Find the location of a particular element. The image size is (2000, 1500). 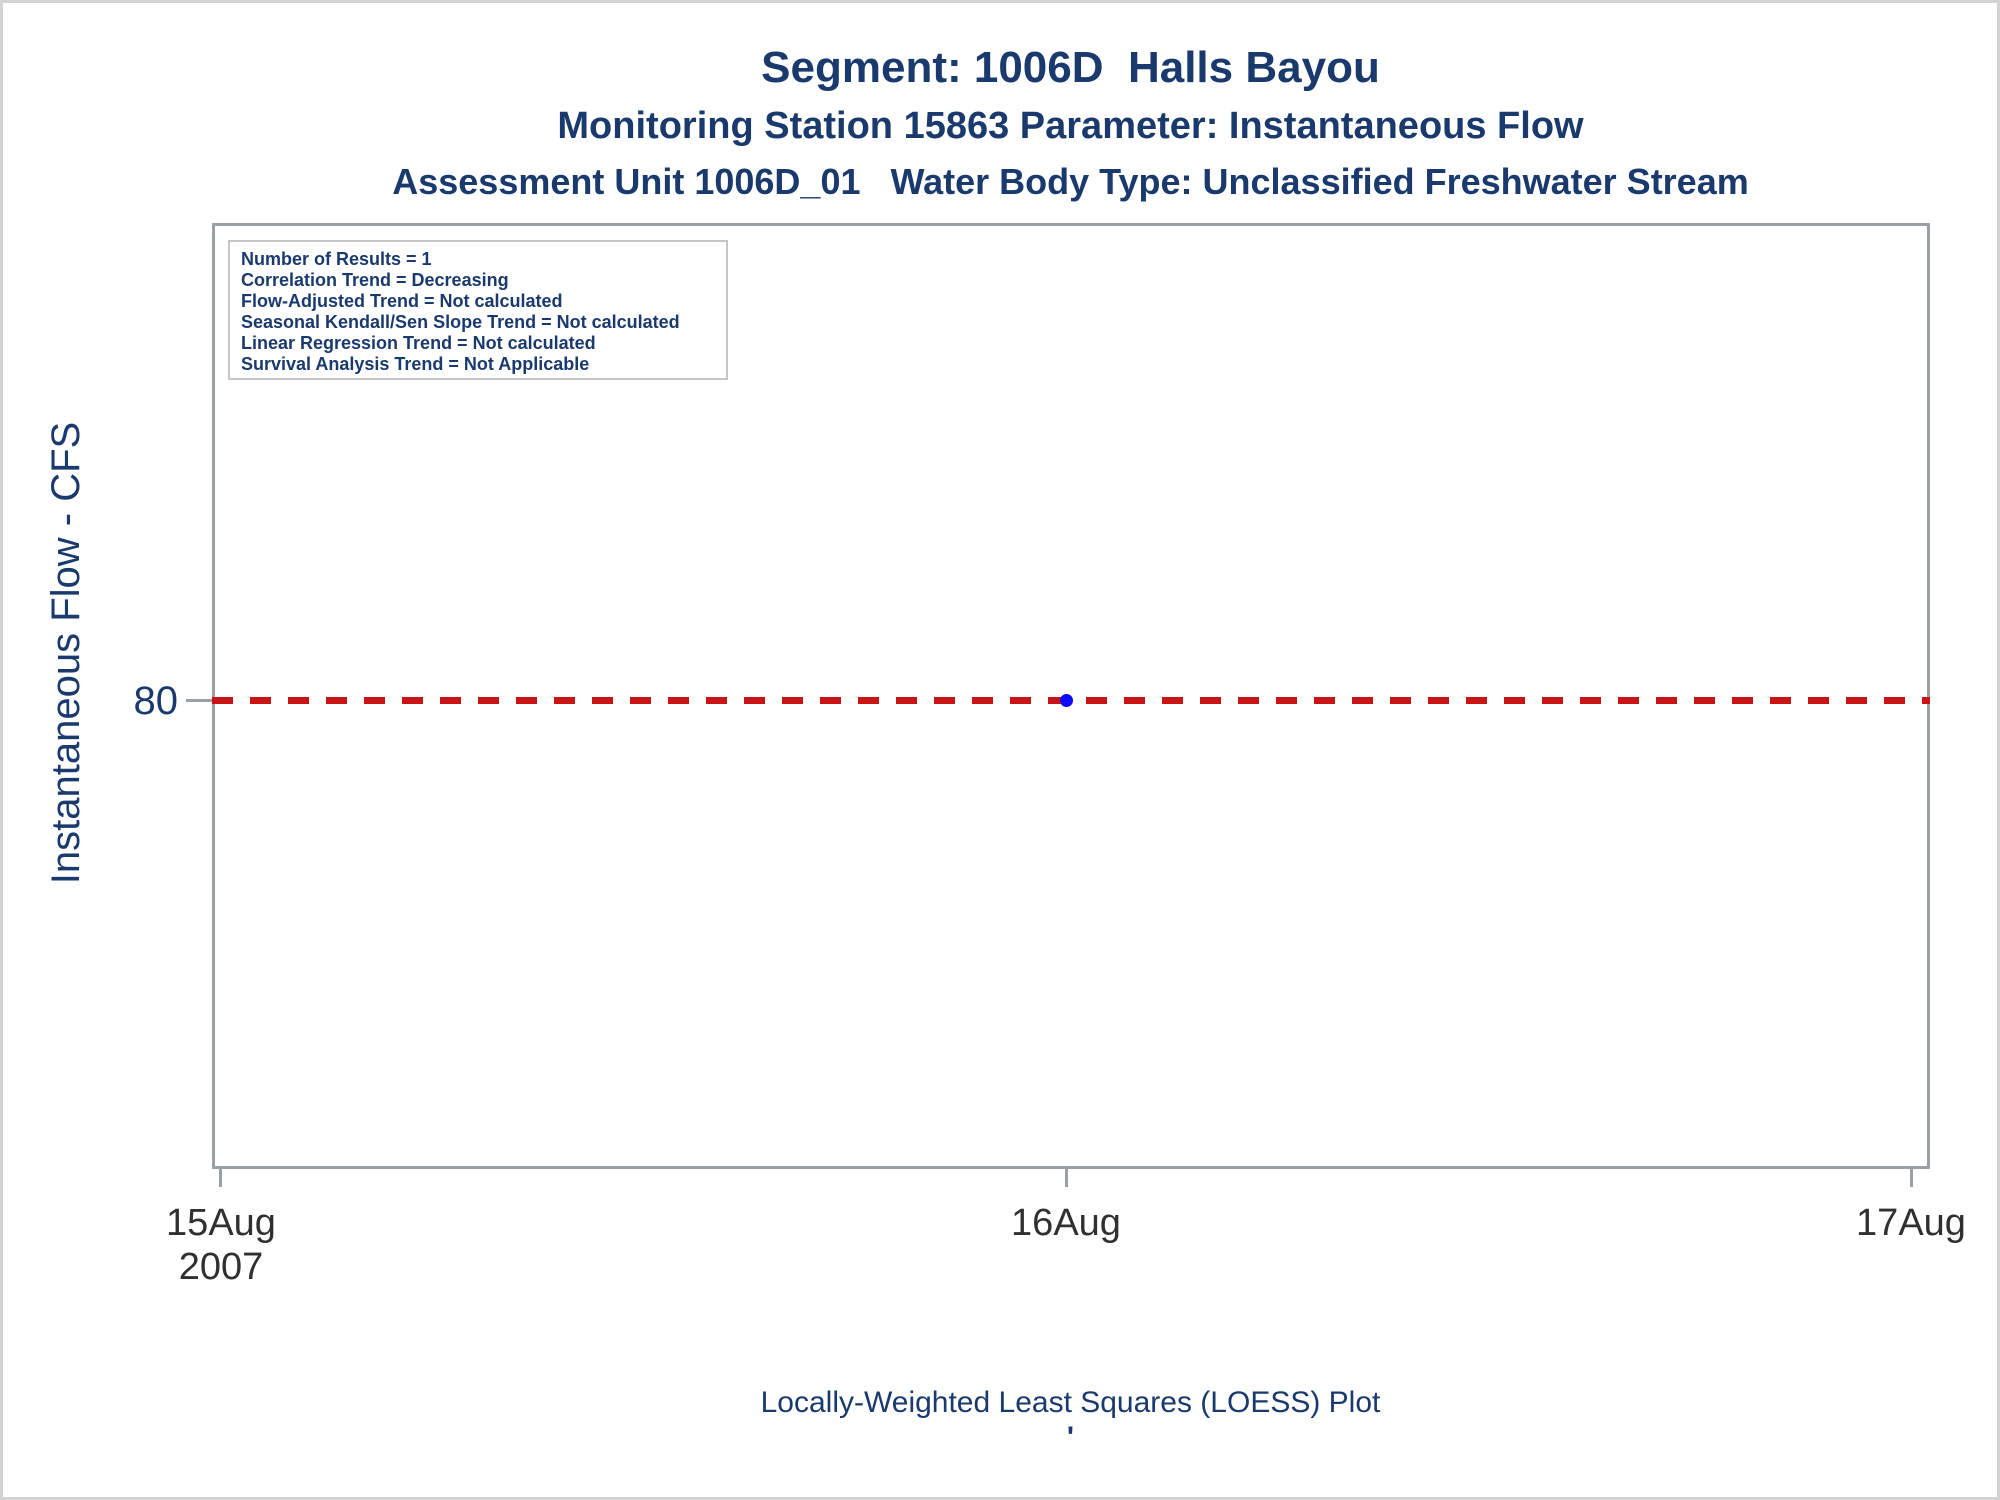

stat-correlation-trend: Correlation Trend = Decreasing is located at coordinates (375, 280).